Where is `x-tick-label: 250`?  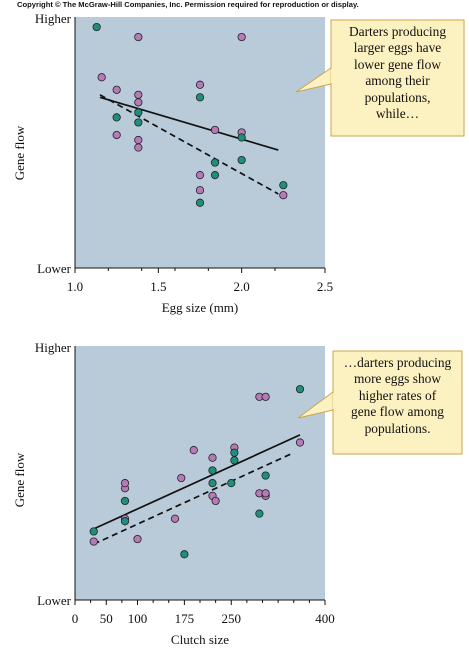 x-tick-label: 250 is located at coordinates (232, 618).